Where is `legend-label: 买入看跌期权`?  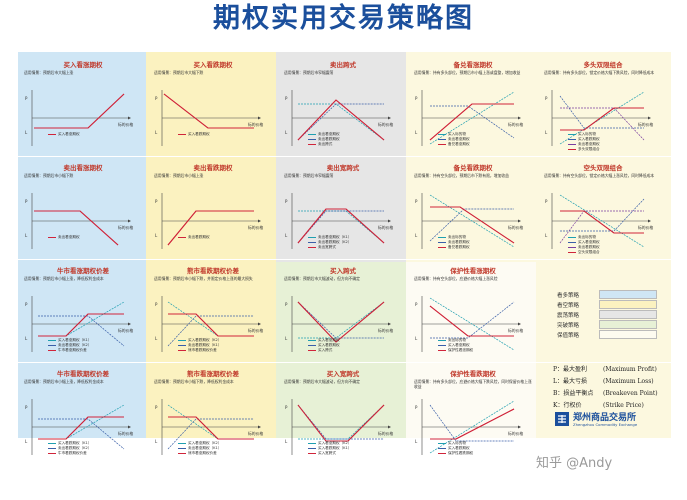
legend-label: 买入看跌期权 is located at coordinates (199, 134).